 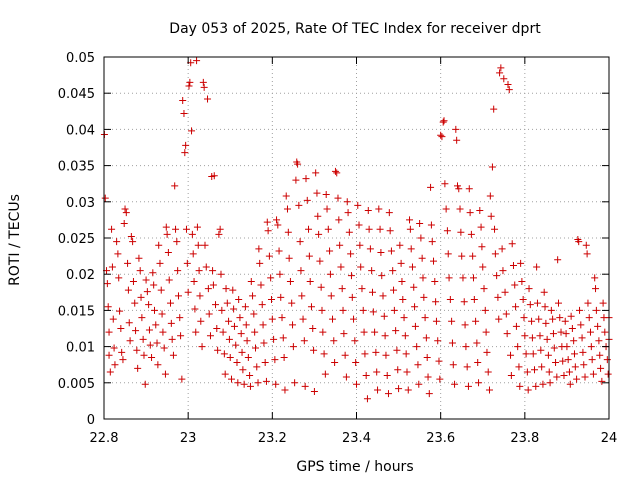 What do you see at coordinates (440, 438) in the screenshot?
I see `x-tick-label: 23.6` at bounding box center [440, 438].